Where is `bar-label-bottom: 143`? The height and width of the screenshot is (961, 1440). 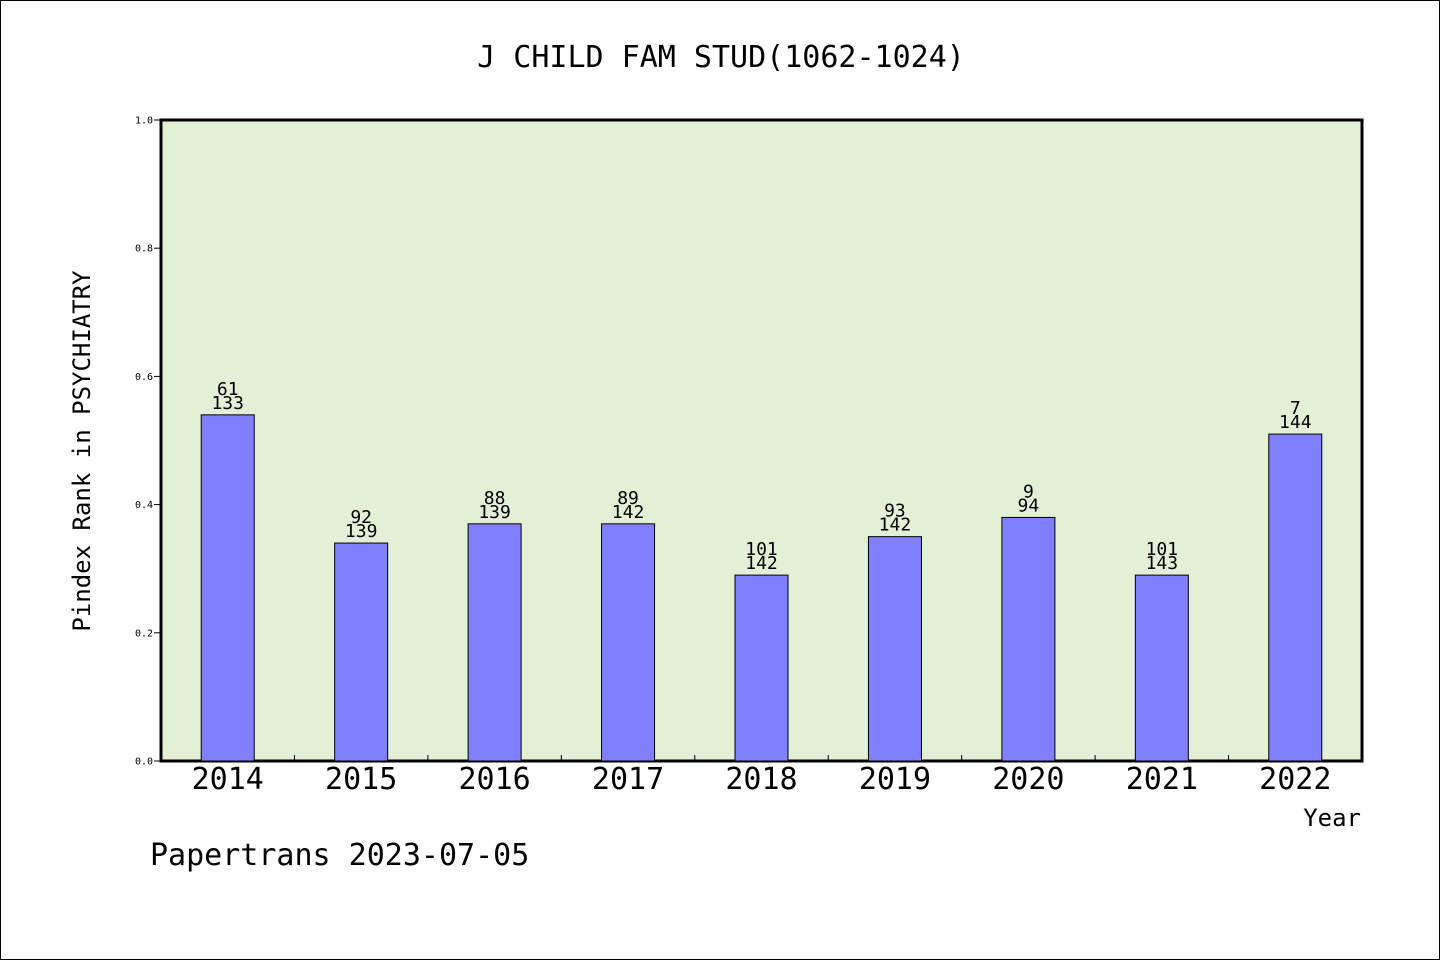 bar-label-bottom: 143 is located at coordinates (1162, 563).